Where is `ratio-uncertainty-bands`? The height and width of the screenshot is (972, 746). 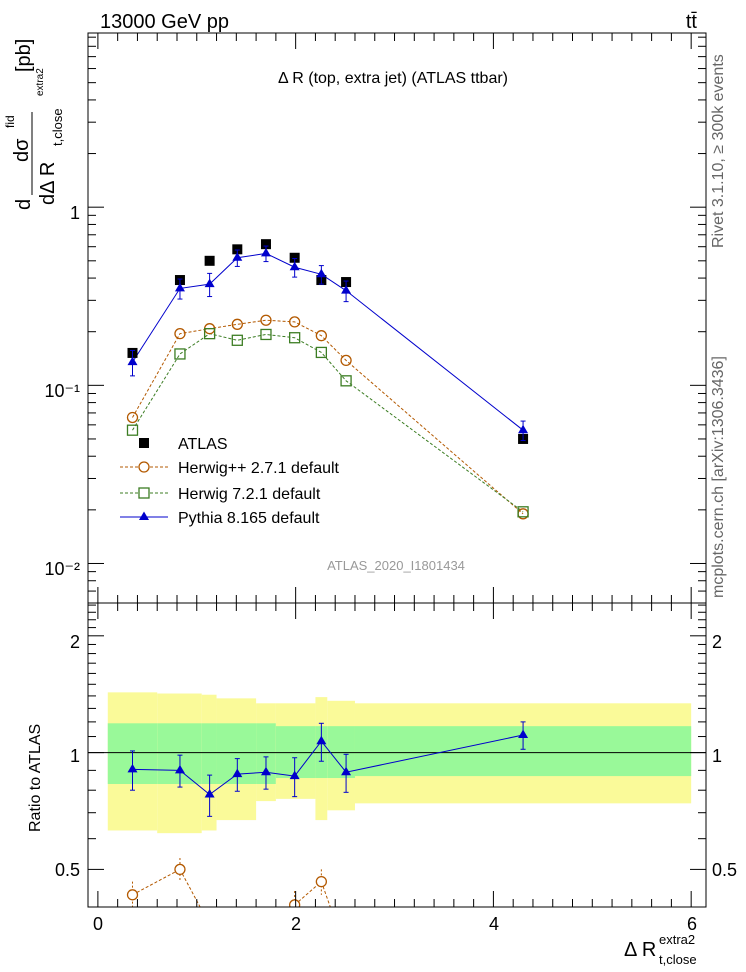
ratio-uncertainty-bands is located at coordinates (399, 763).